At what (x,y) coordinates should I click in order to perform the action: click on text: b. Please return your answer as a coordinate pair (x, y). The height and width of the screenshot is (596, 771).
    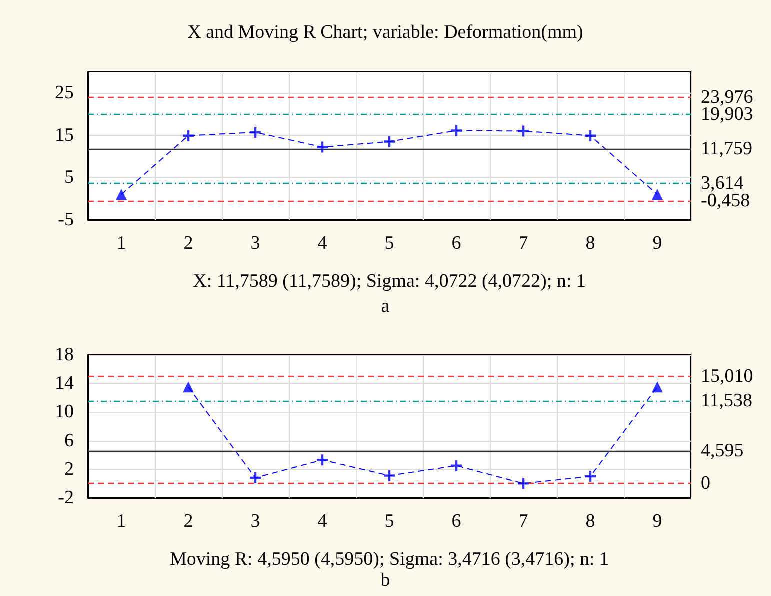
    Looking at the image, I should click on (385, 580).